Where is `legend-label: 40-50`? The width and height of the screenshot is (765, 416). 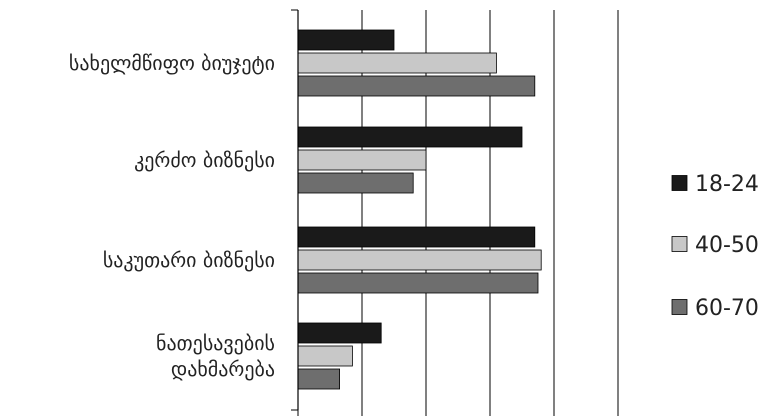
legend-label: 40-50 is located at coordinates (727, 245).